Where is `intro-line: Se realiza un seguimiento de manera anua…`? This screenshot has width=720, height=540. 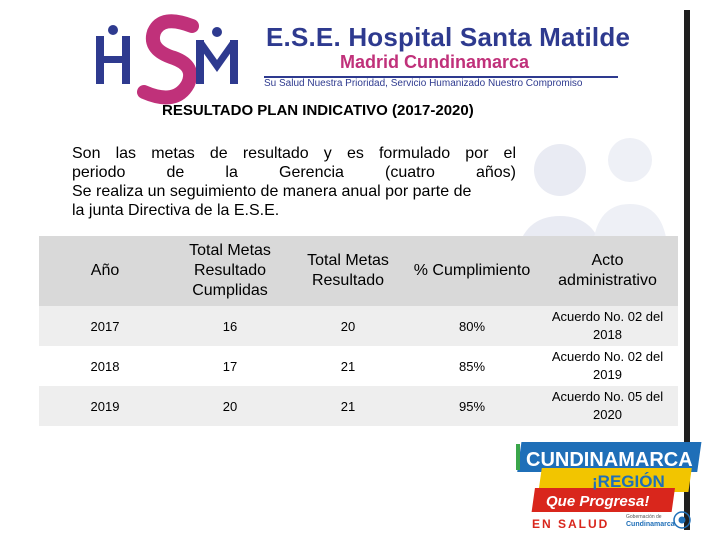
intro-line: Se realiza un seguimiento de manera anua… is located at coordinates (272, 191).